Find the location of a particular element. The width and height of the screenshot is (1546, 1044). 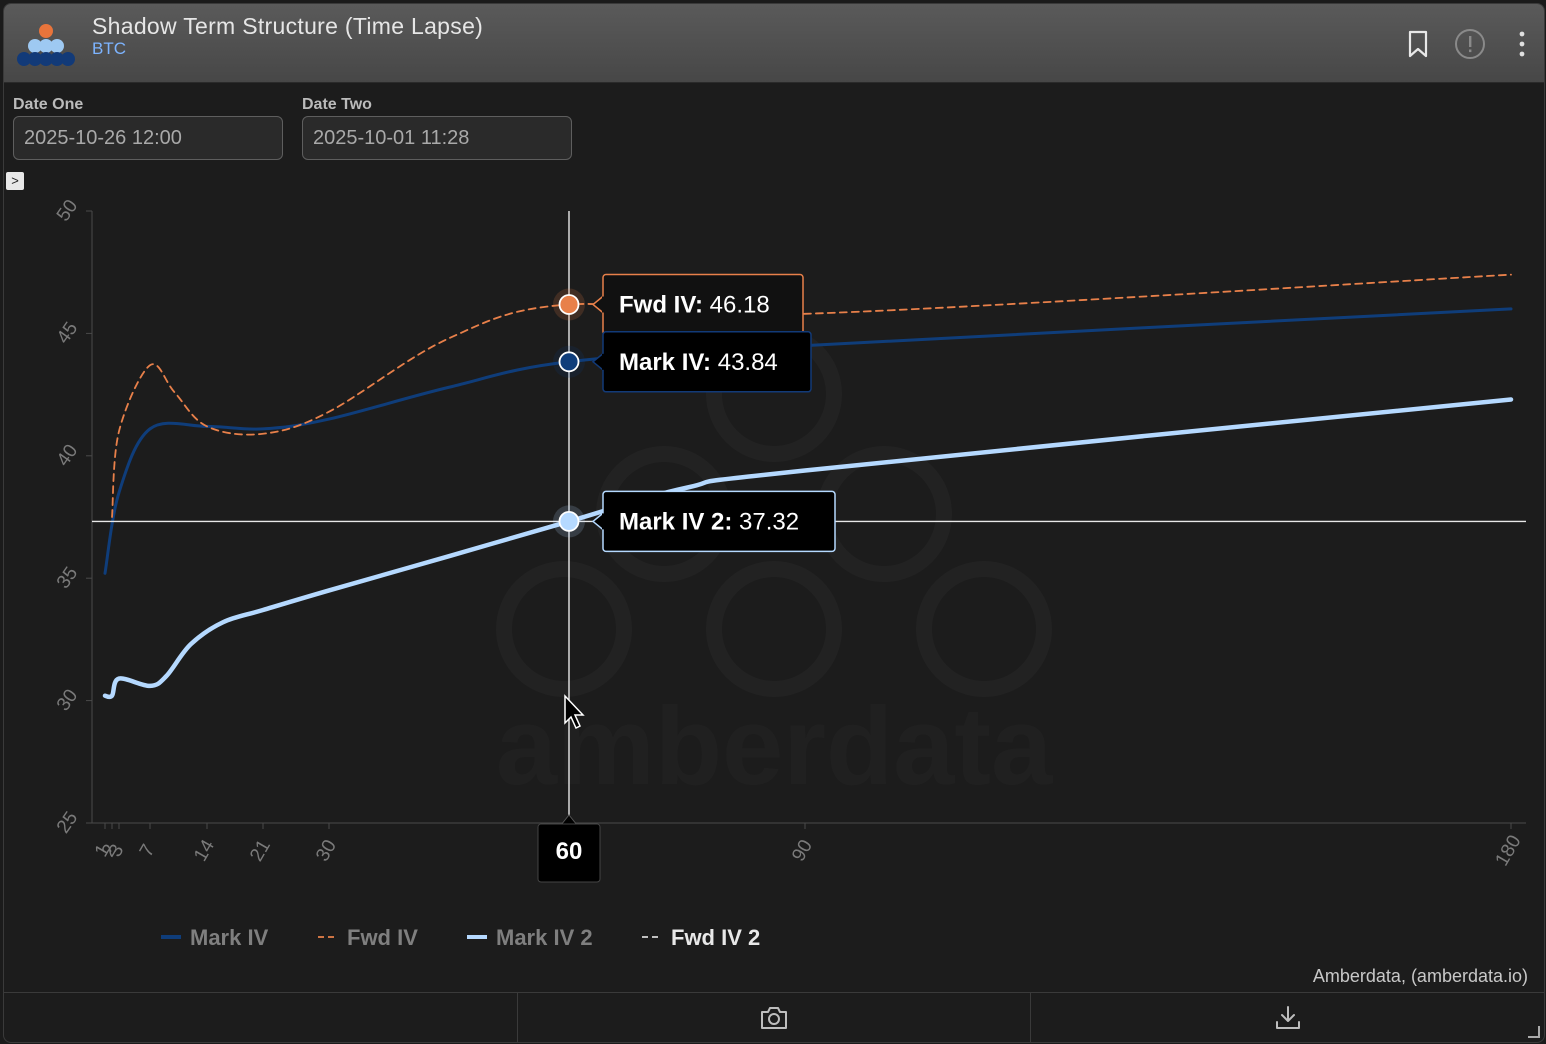

date-two-input is located at coordinates (437, 138).